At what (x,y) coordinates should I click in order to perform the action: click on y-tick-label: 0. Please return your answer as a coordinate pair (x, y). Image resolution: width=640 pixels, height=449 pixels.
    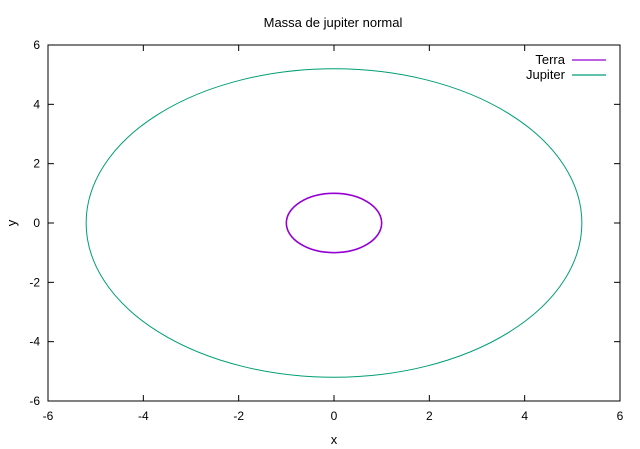
    Looking at the image, I should click on (36, 223).